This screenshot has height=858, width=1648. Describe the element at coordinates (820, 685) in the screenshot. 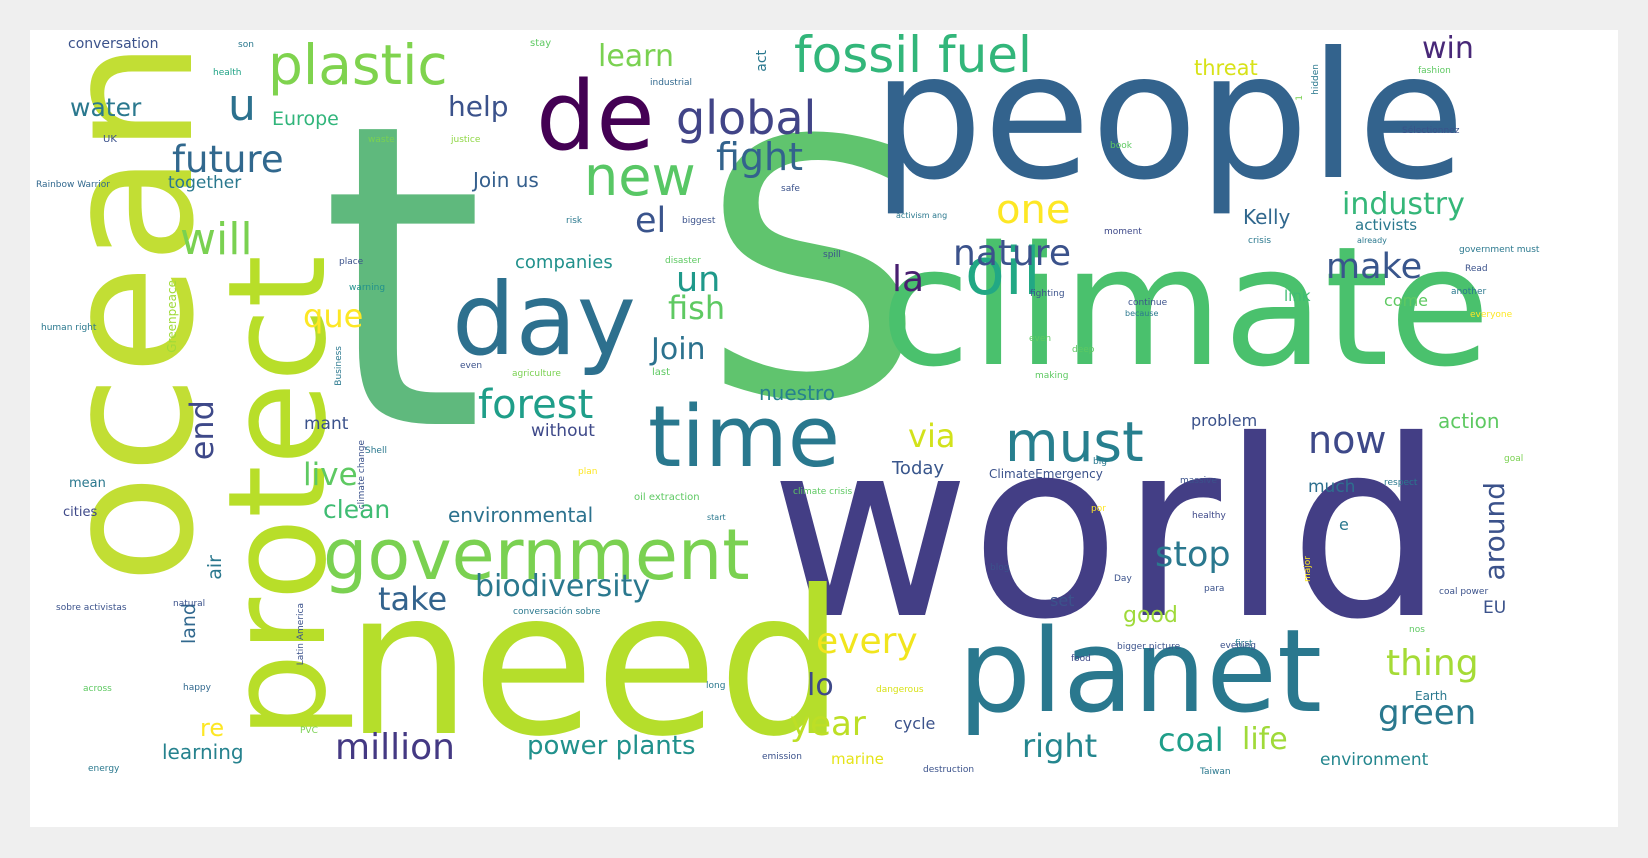

I see `word-lo: lo` at that location.